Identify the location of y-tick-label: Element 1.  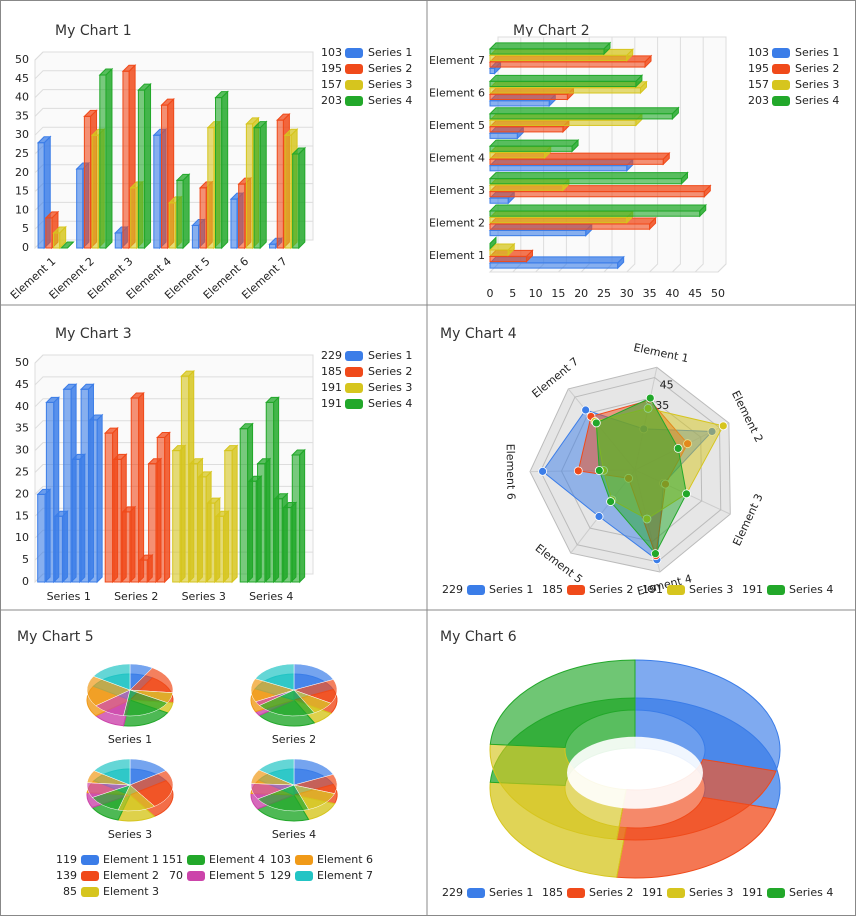
(457, 255).